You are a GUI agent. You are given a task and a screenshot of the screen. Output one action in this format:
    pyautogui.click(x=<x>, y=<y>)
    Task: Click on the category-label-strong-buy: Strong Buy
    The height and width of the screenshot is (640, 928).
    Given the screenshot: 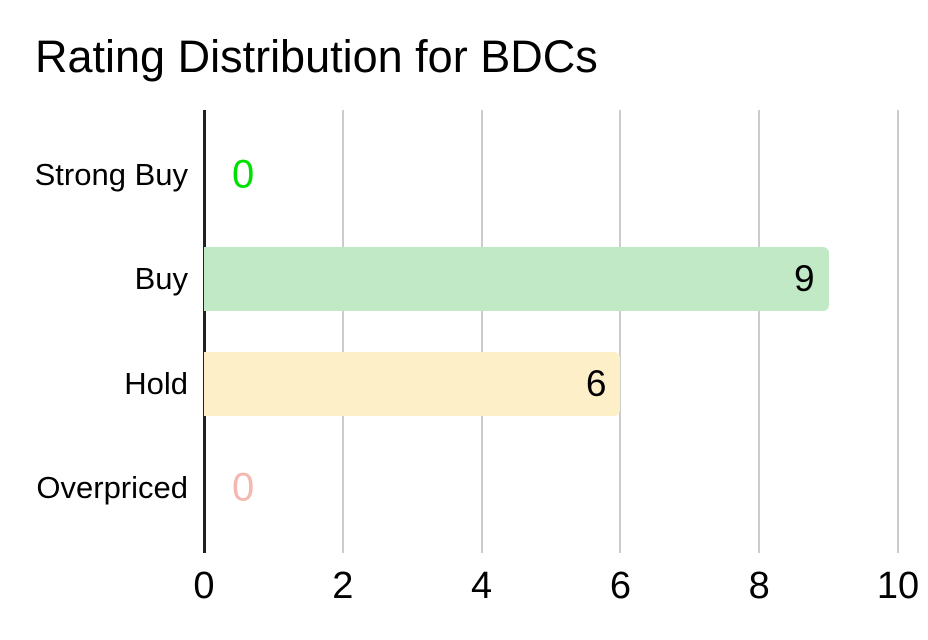 What is the action you would take?
    pyautogui.click(x=111, y=175)
    